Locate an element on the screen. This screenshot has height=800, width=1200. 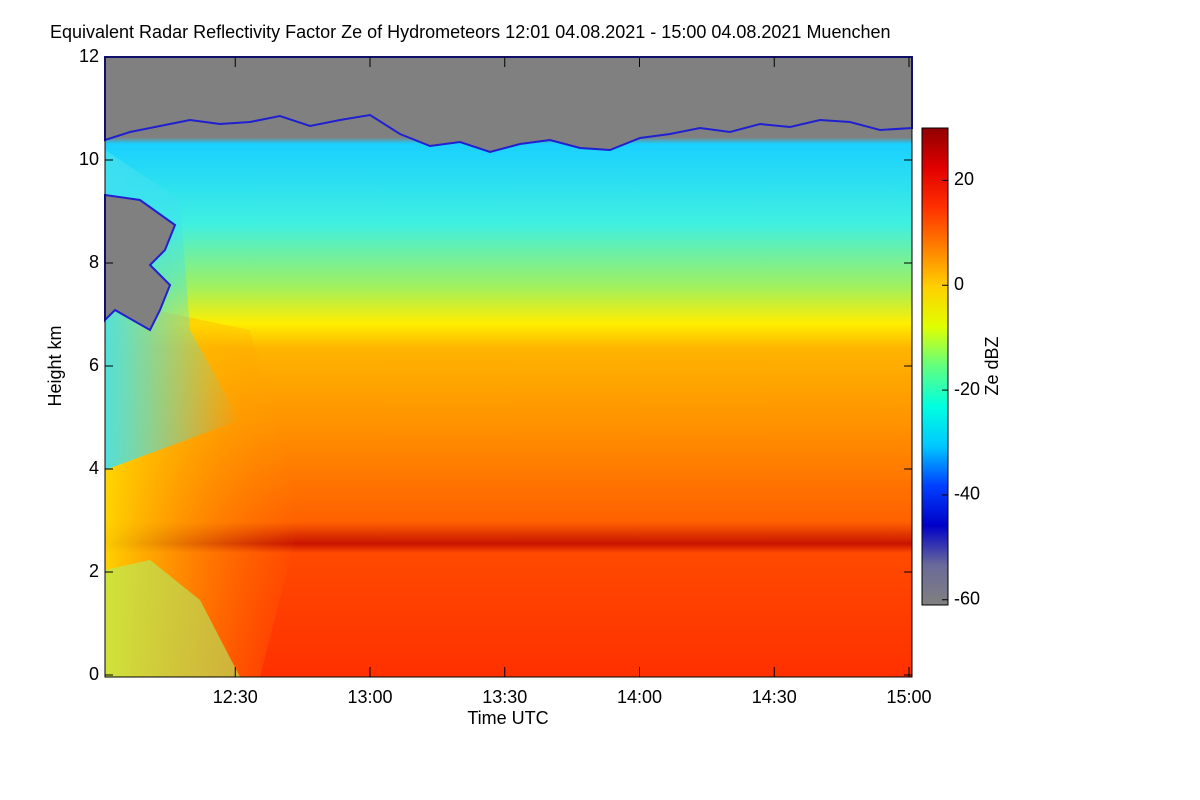
x-tick-label: 15:00 is located at coordinates (908, 697).